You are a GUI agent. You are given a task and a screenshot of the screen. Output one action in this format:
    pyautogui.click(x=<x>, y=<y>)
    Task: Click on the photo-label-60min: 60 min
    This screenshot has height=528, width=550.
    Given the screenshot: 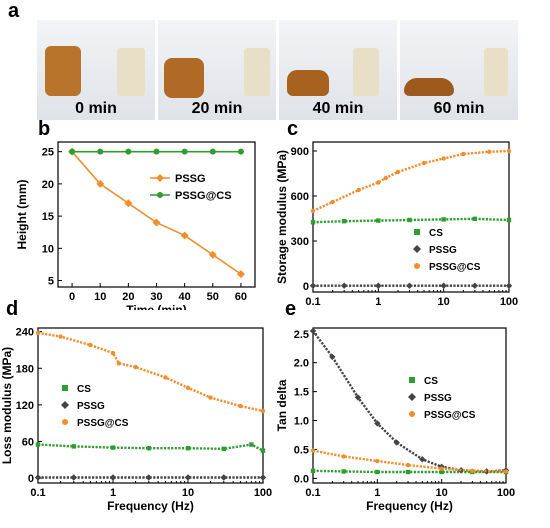 What is the action you would take?
    pyautogui.click(x=459, y=108)
    